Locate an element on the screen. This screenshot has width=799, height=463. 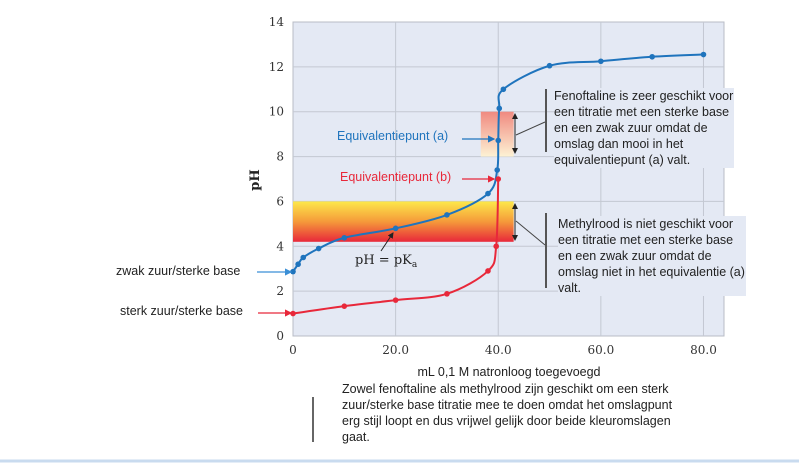
methylrood-range-band is located at coordinates (403, 221).